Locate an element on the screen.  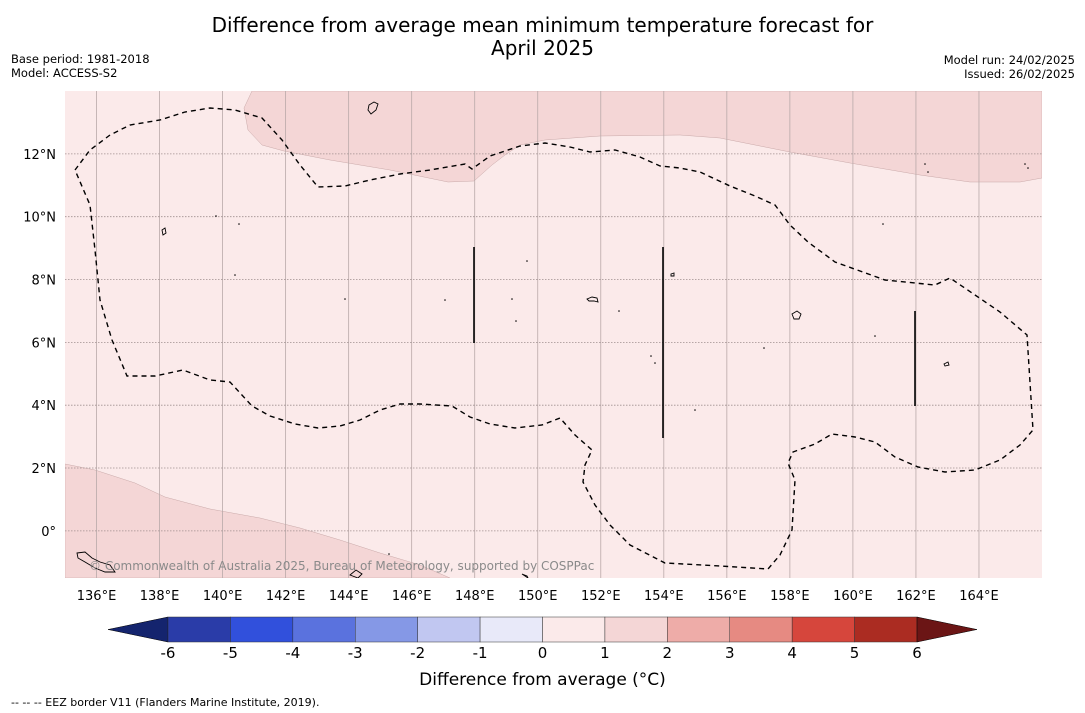
y-tick-label: 8°N is located at coordinates (44, 281).